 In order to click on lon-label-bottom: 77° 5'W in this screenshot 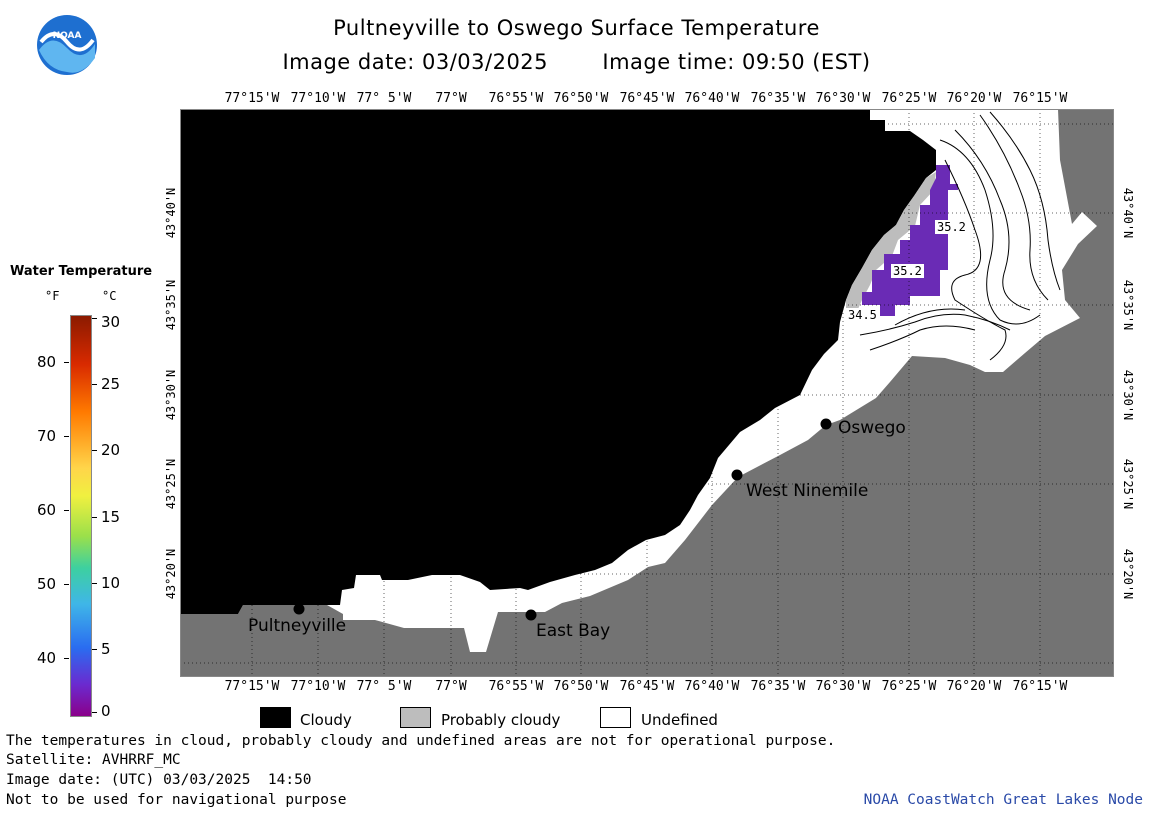, I will do `click(384, 686)`.